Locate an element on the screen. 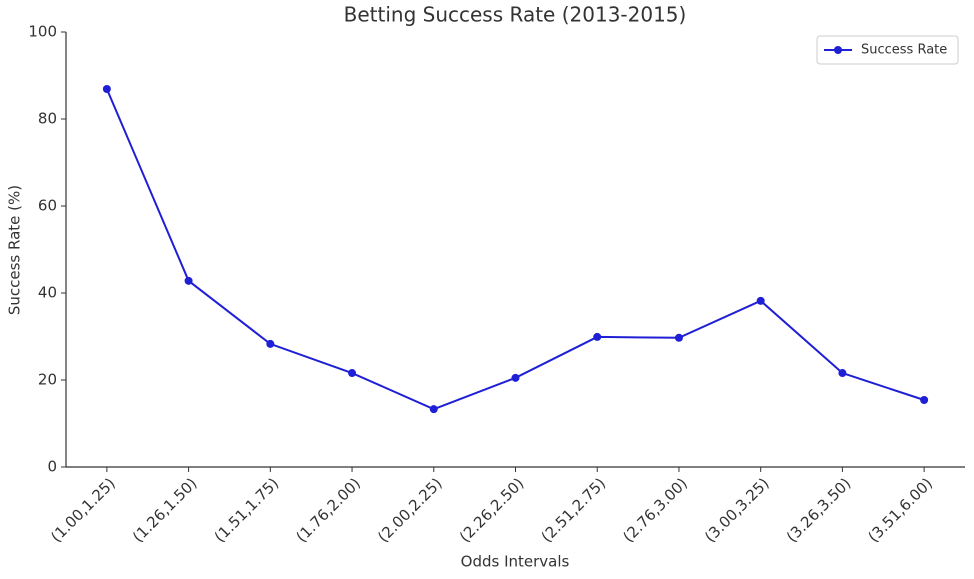  x-tick-label: (2.26,2.50) is located at coordinates (492, 510).